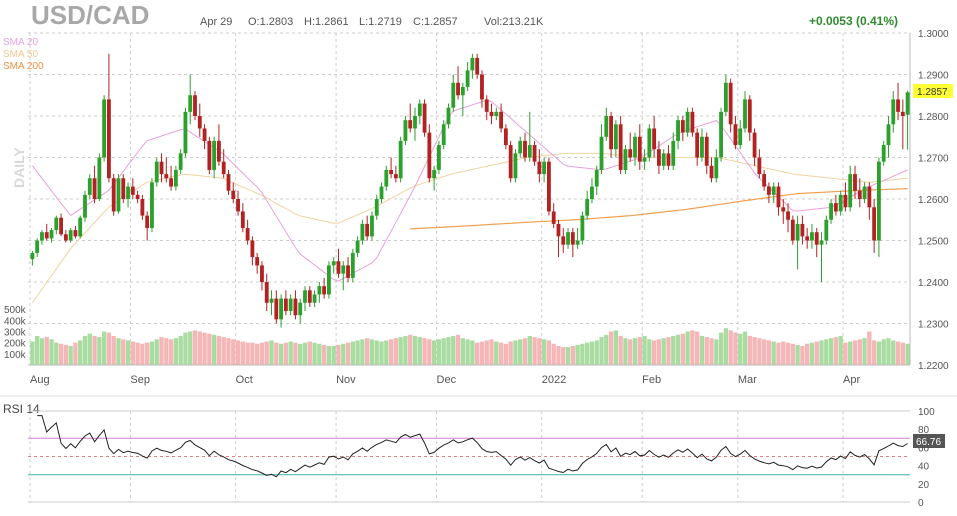  What do you see at coordinates (933, 34) in the screenshot?
I see `price-tick-label: 1.3000` at bounding box center [933, 34].